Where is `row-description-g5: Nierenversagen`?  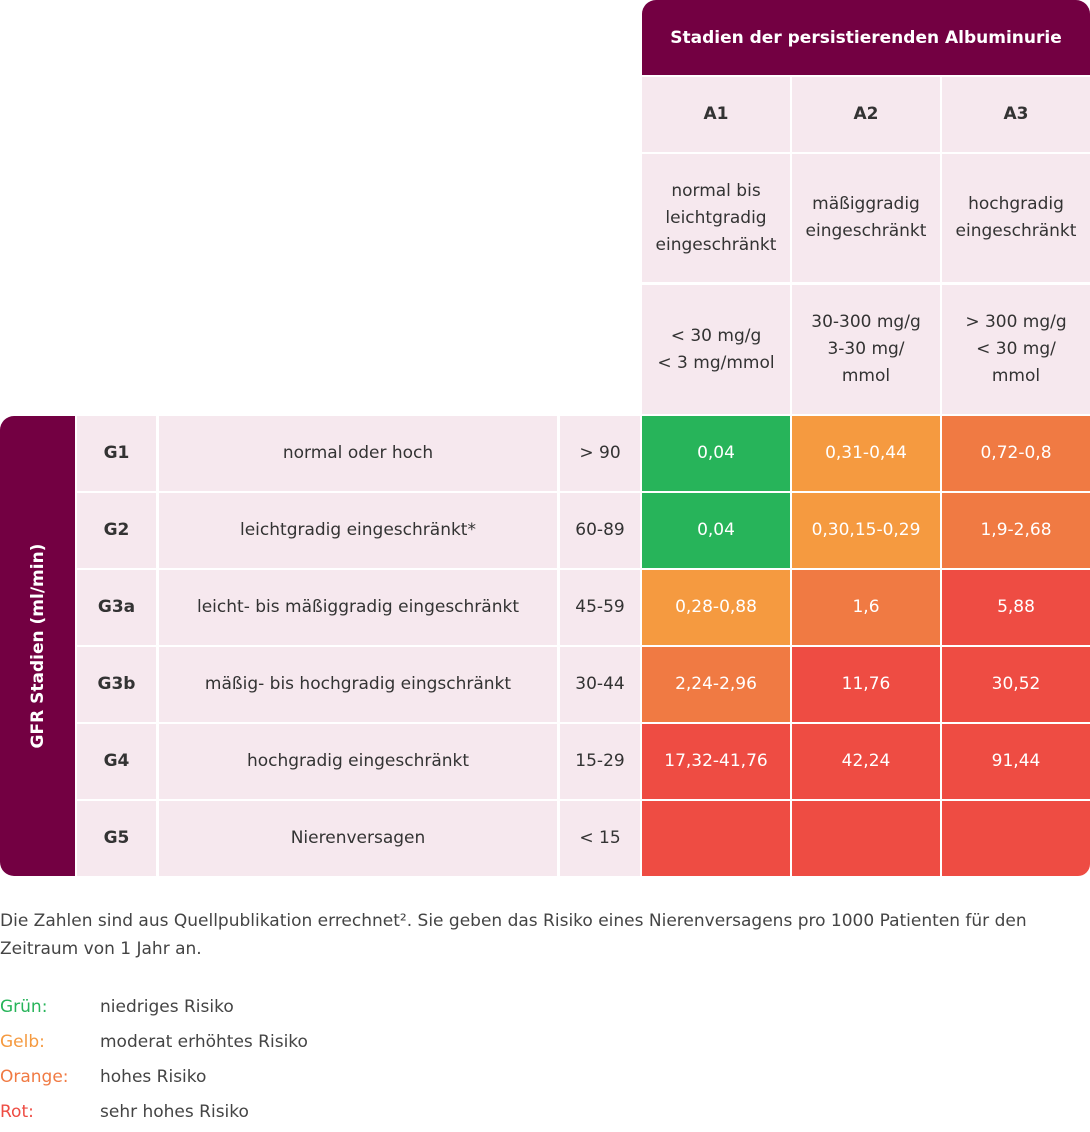
row-description-g5: Nierenversagen is located at coordinates (358, 838).